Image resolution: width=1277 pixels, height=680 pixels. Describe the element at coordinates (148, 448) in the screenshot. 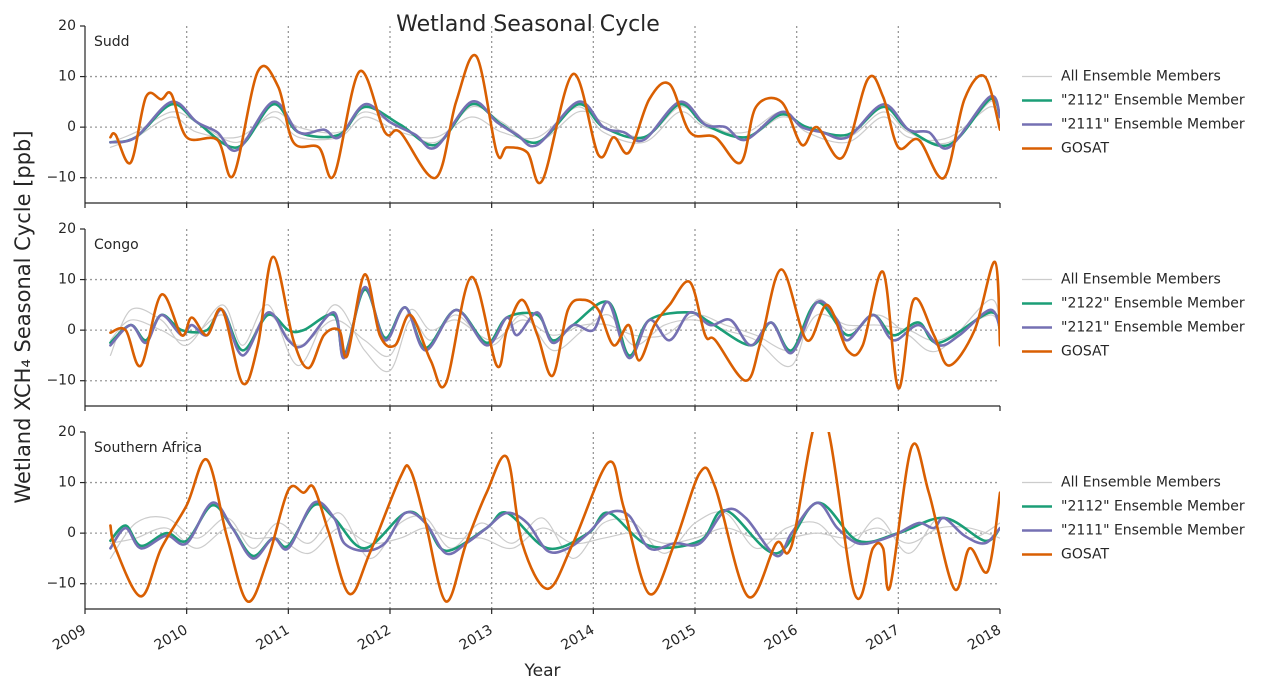

I see `panel-title: Southern Africa` at that location.